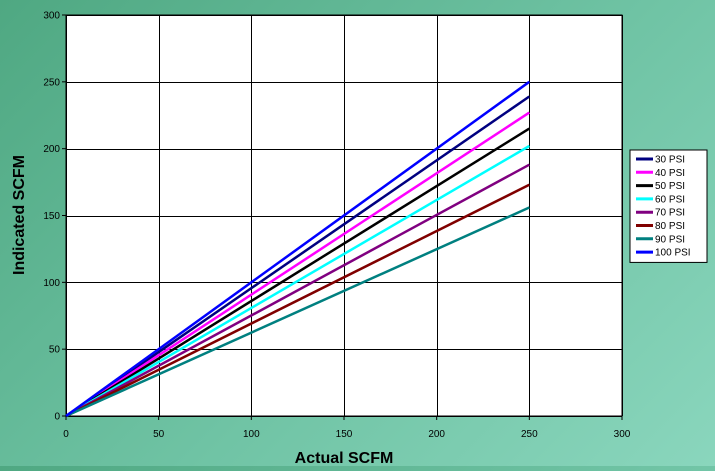  What do you see at coordinates (529, 434) in the screenshot?
I see `x-tick-label: 250` at bounding box center [529, 434].